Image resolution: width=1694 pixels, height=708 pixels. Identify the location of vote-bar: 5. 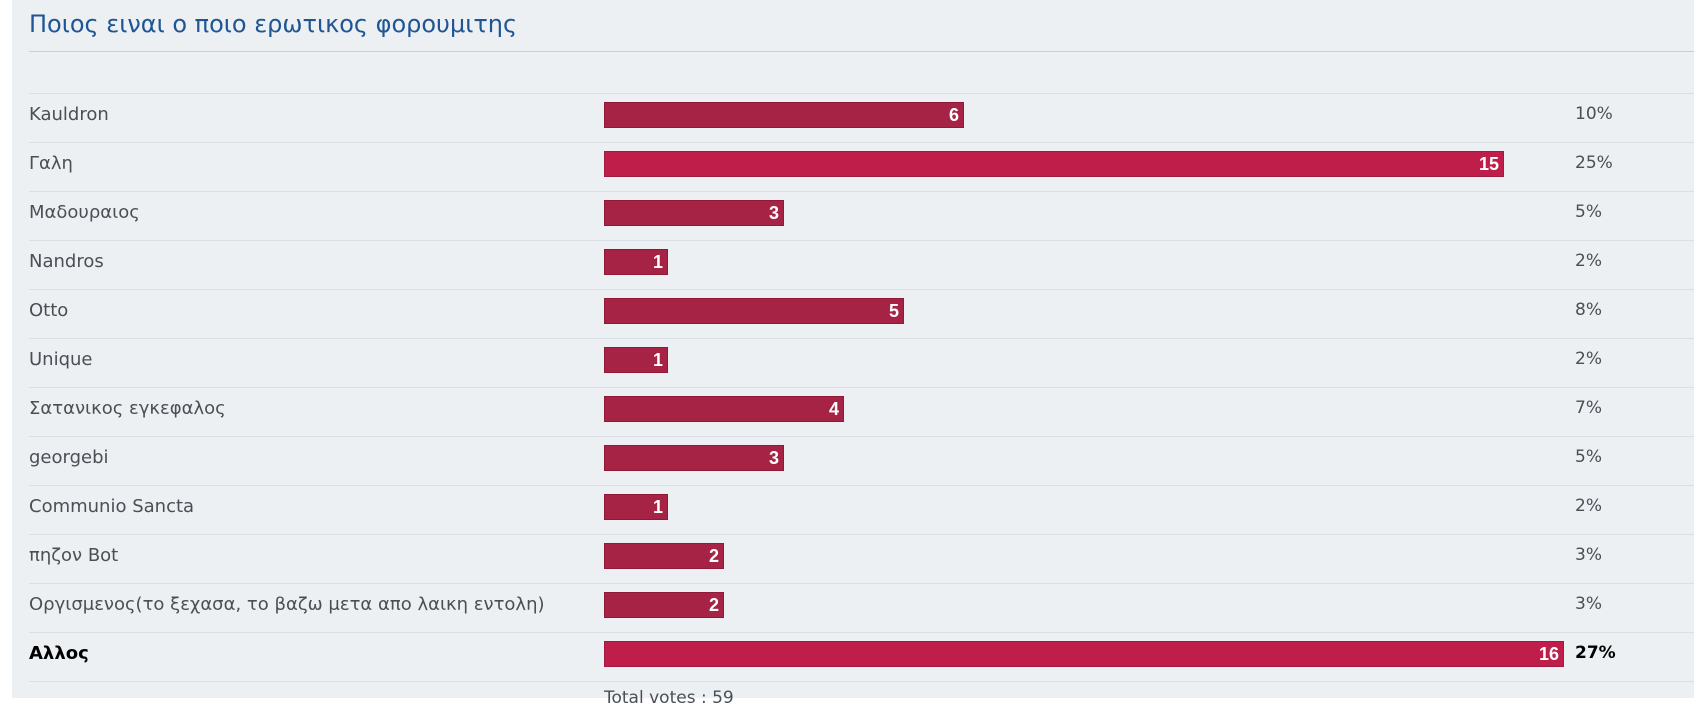
(754, 311).